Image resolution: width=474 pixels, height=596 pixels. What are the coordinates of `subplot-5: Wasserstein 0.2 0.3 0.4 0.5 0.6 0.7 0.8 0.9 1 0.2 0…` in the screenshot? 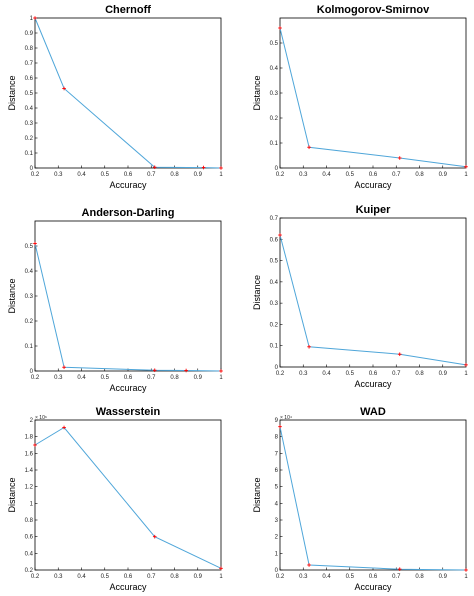 It's located at (115, 499).